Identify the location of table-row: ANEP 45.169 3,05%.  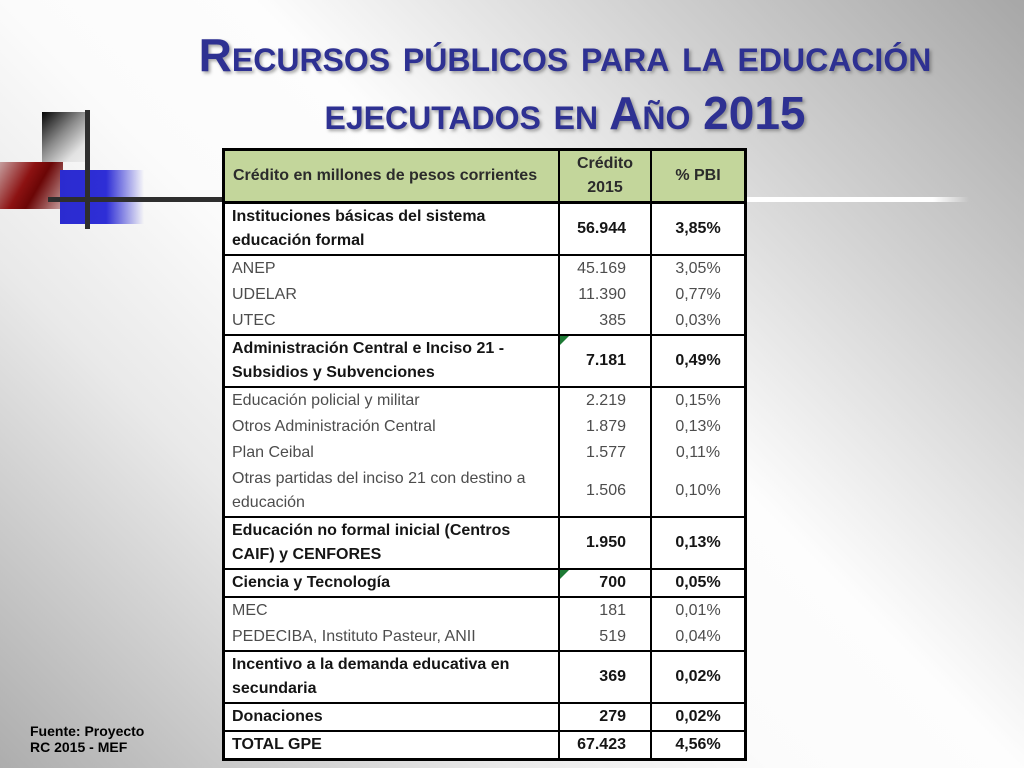
(484, 268).